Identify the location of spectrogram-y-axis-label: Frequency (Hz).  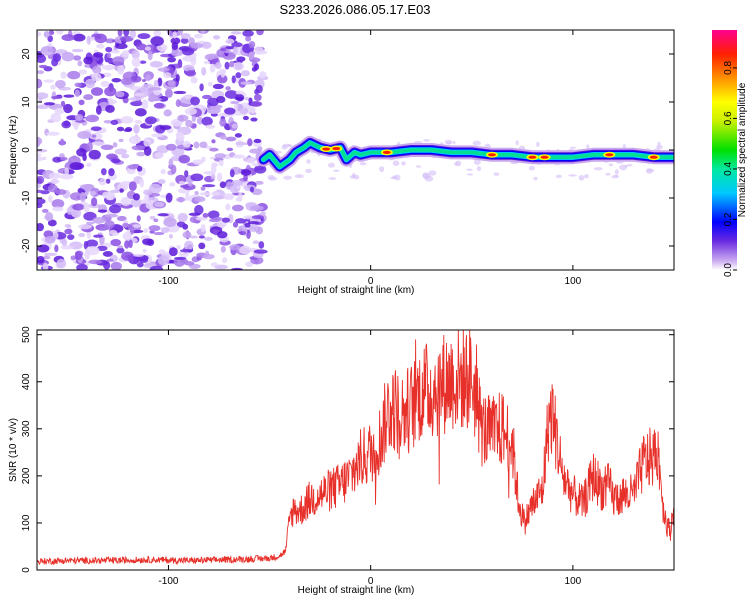
(13, 150).